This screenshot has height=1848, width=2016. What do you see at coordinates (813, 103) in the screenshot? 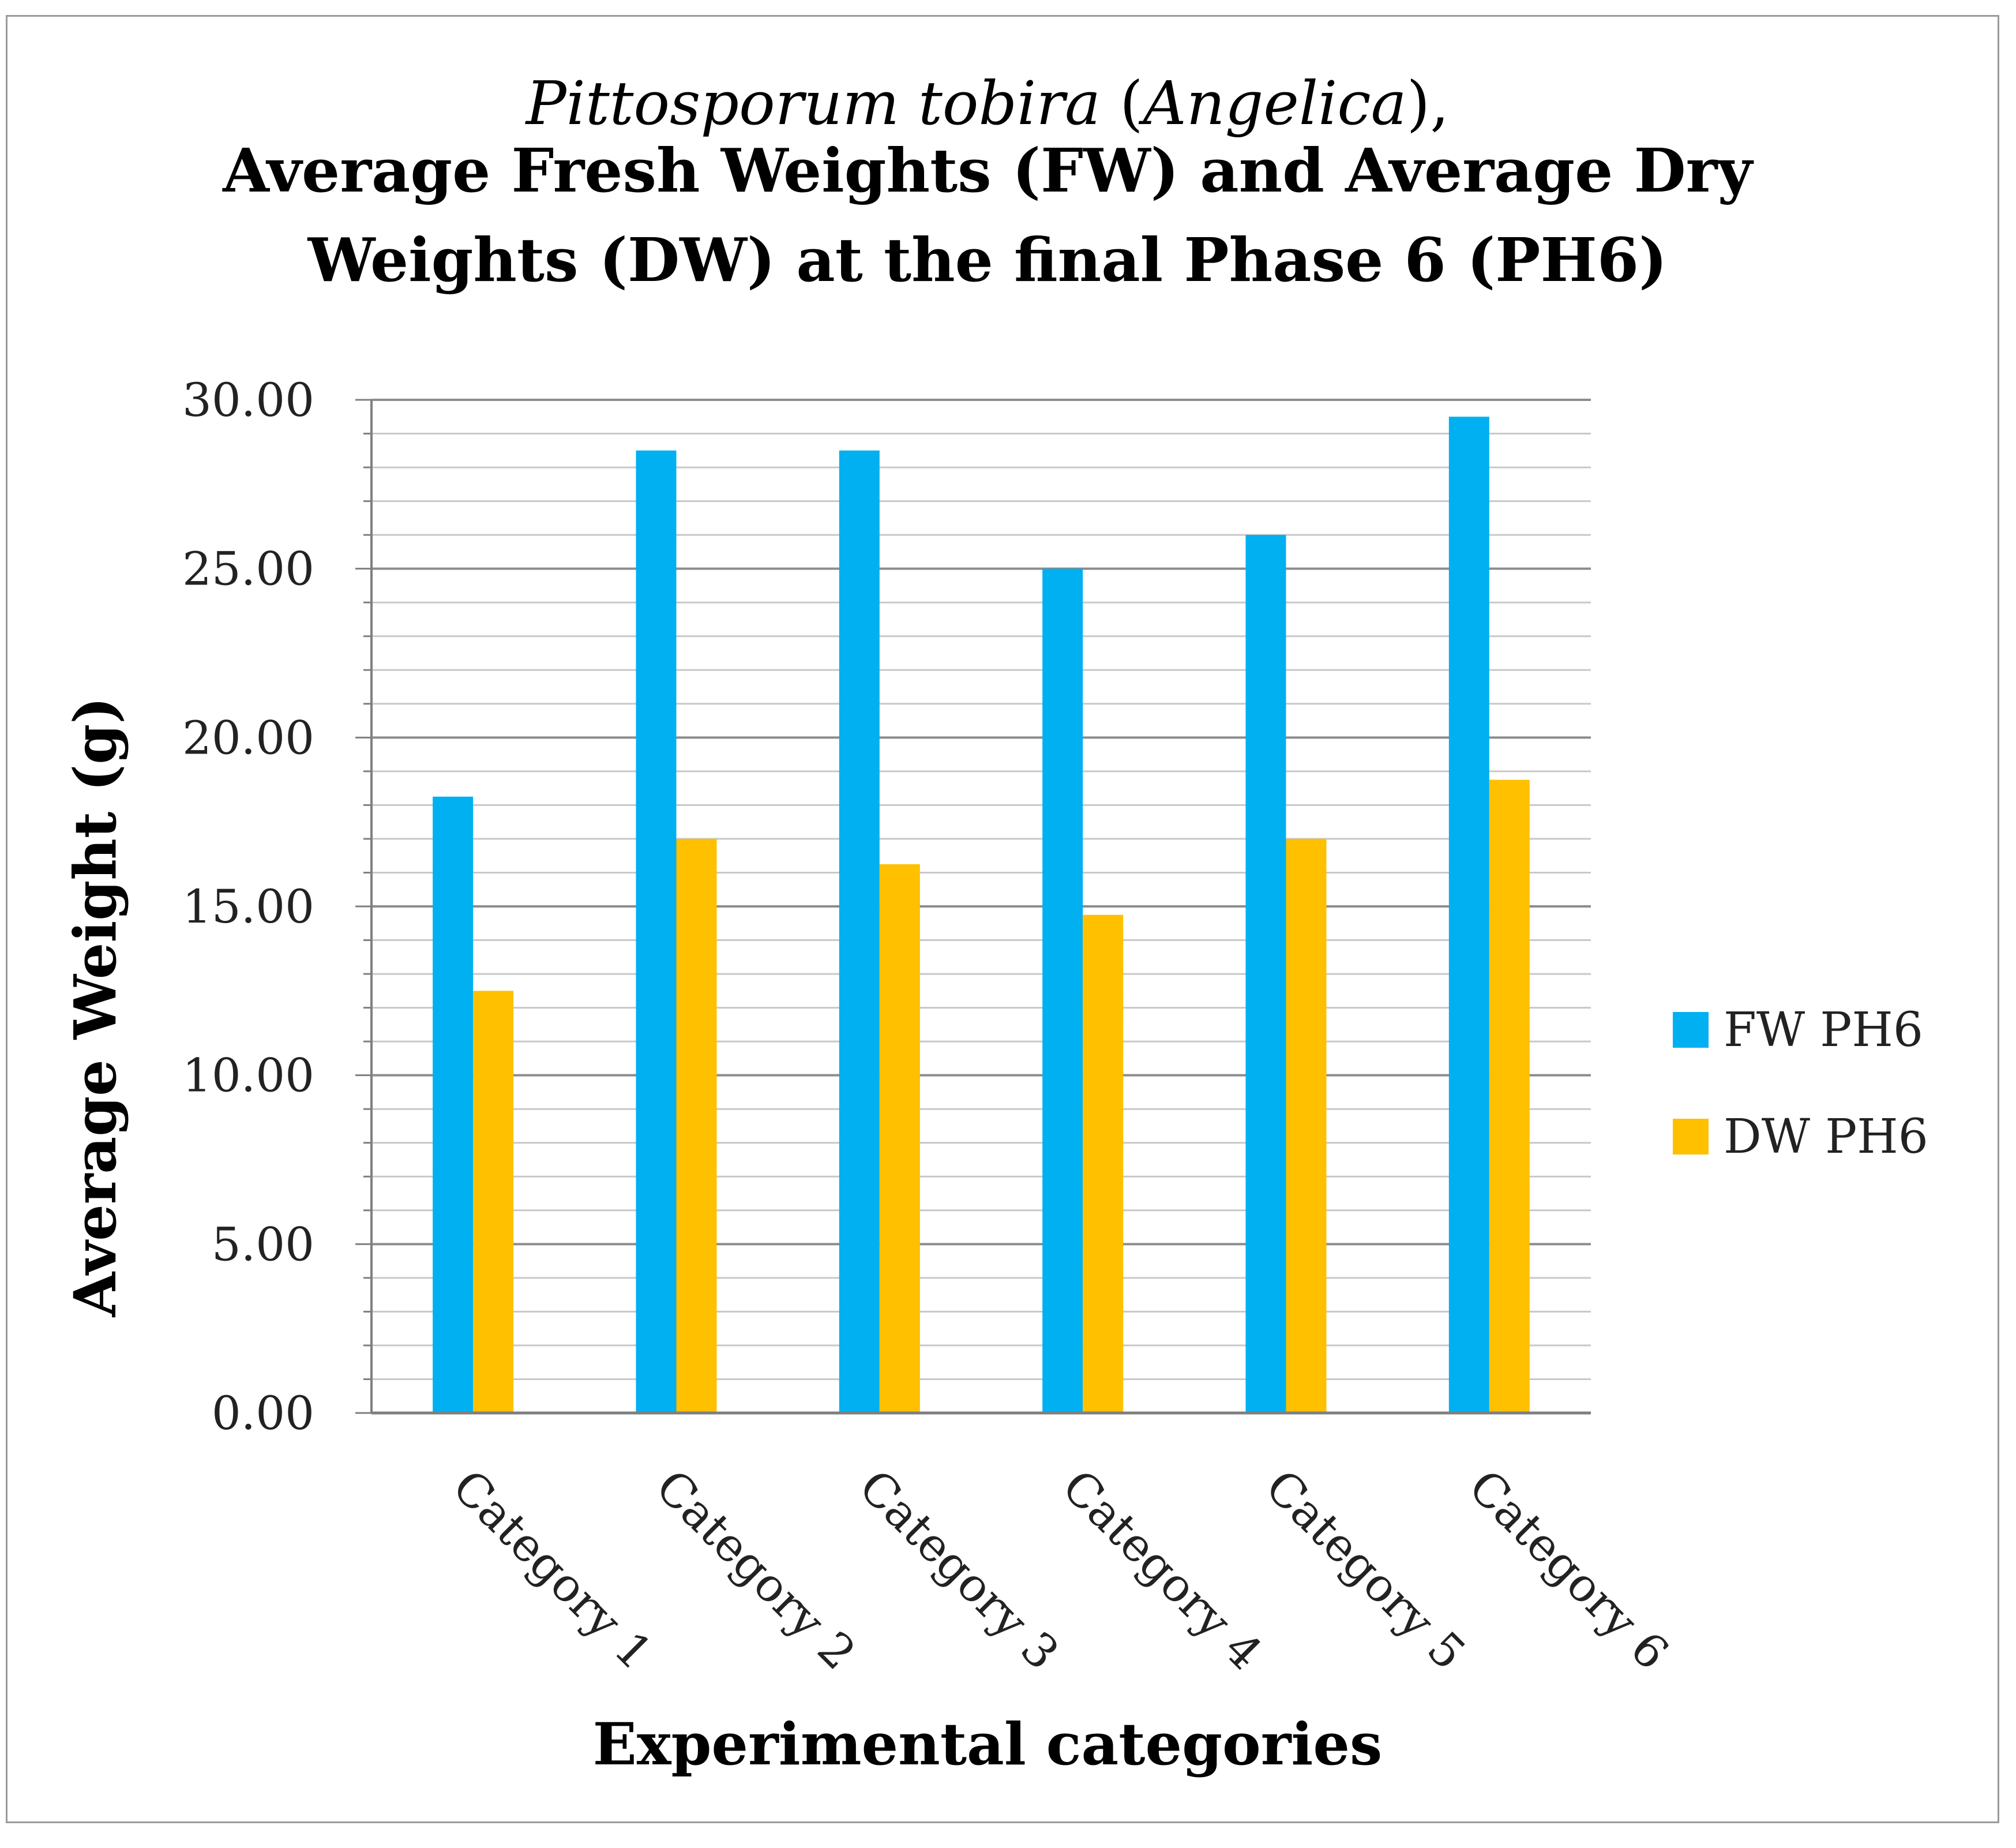
I see `chart-title-part: Pittosporum tobira` at bounding box center [813, 103].